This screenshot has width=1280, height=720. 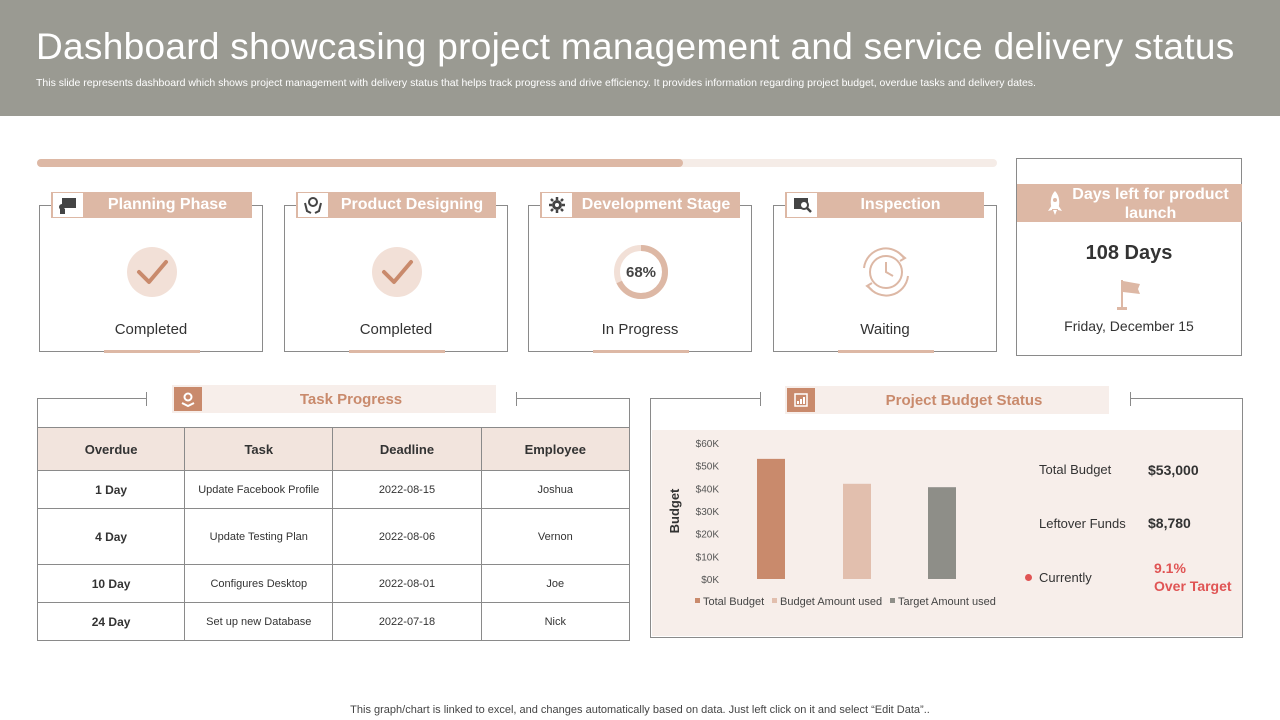 I want to click on task-cell: Set up new Database, so click(x=259, y=621).